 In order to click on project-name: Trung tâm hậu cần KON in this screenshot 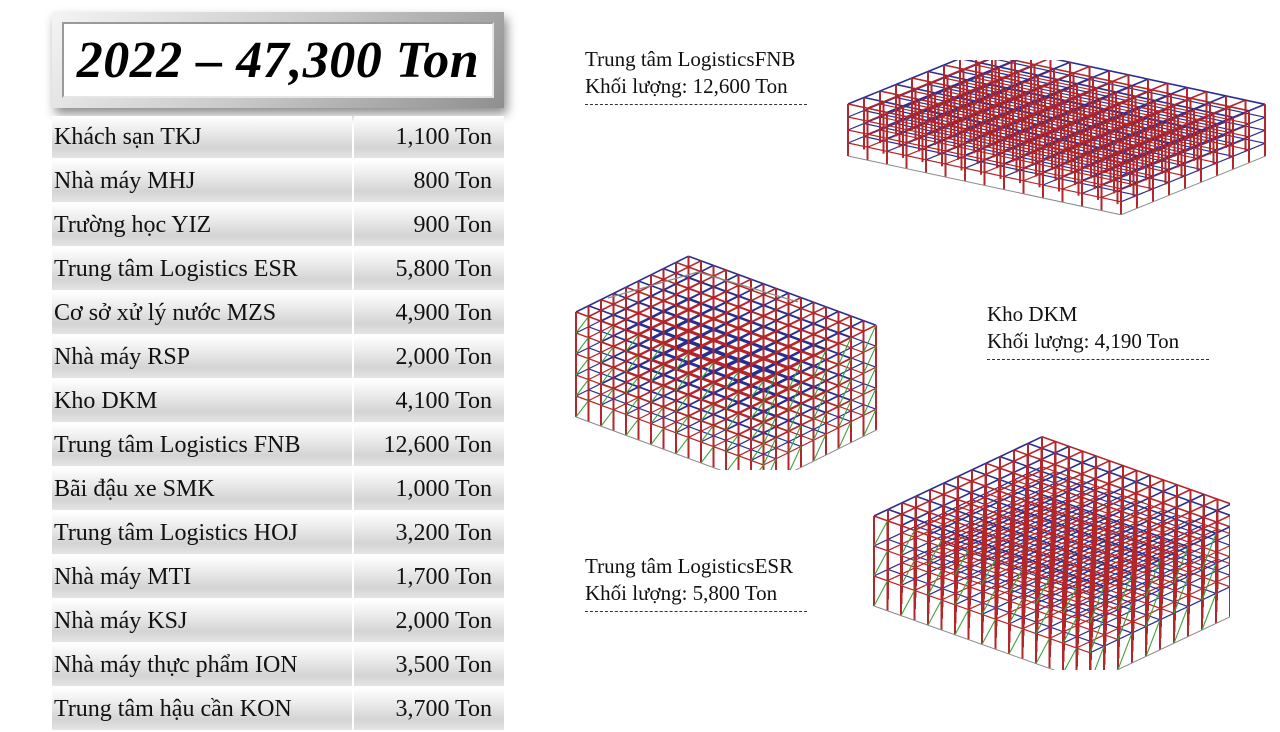, I will do `click(202, 709)`.